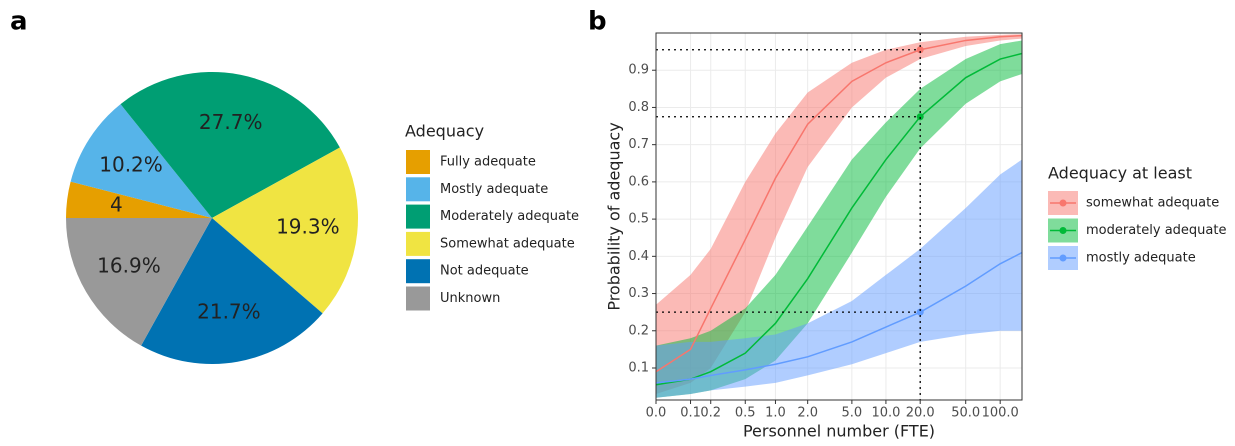 The image size is (1235, 446). What do you see at coordinates (488, 162) in the screenshot?
I see `legend-label: Fully adequate` at bounding box center [488, 162].